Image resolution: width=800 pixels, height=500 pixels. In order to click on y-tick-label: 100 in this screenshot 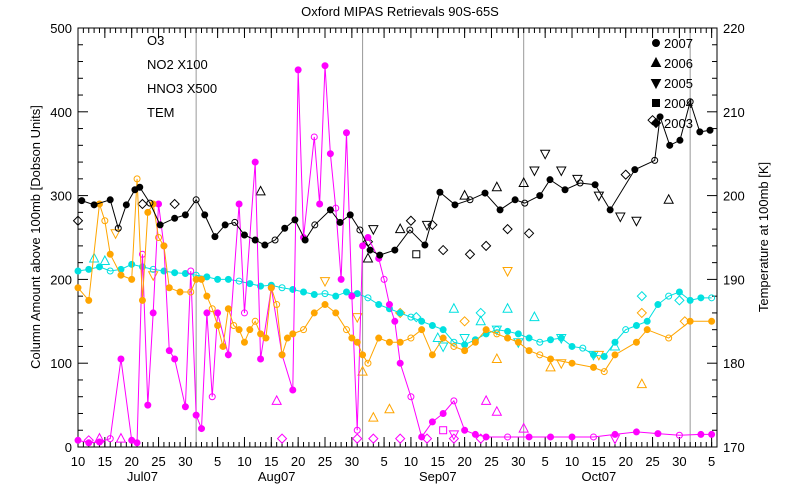, I will do `click(61, 363)`.